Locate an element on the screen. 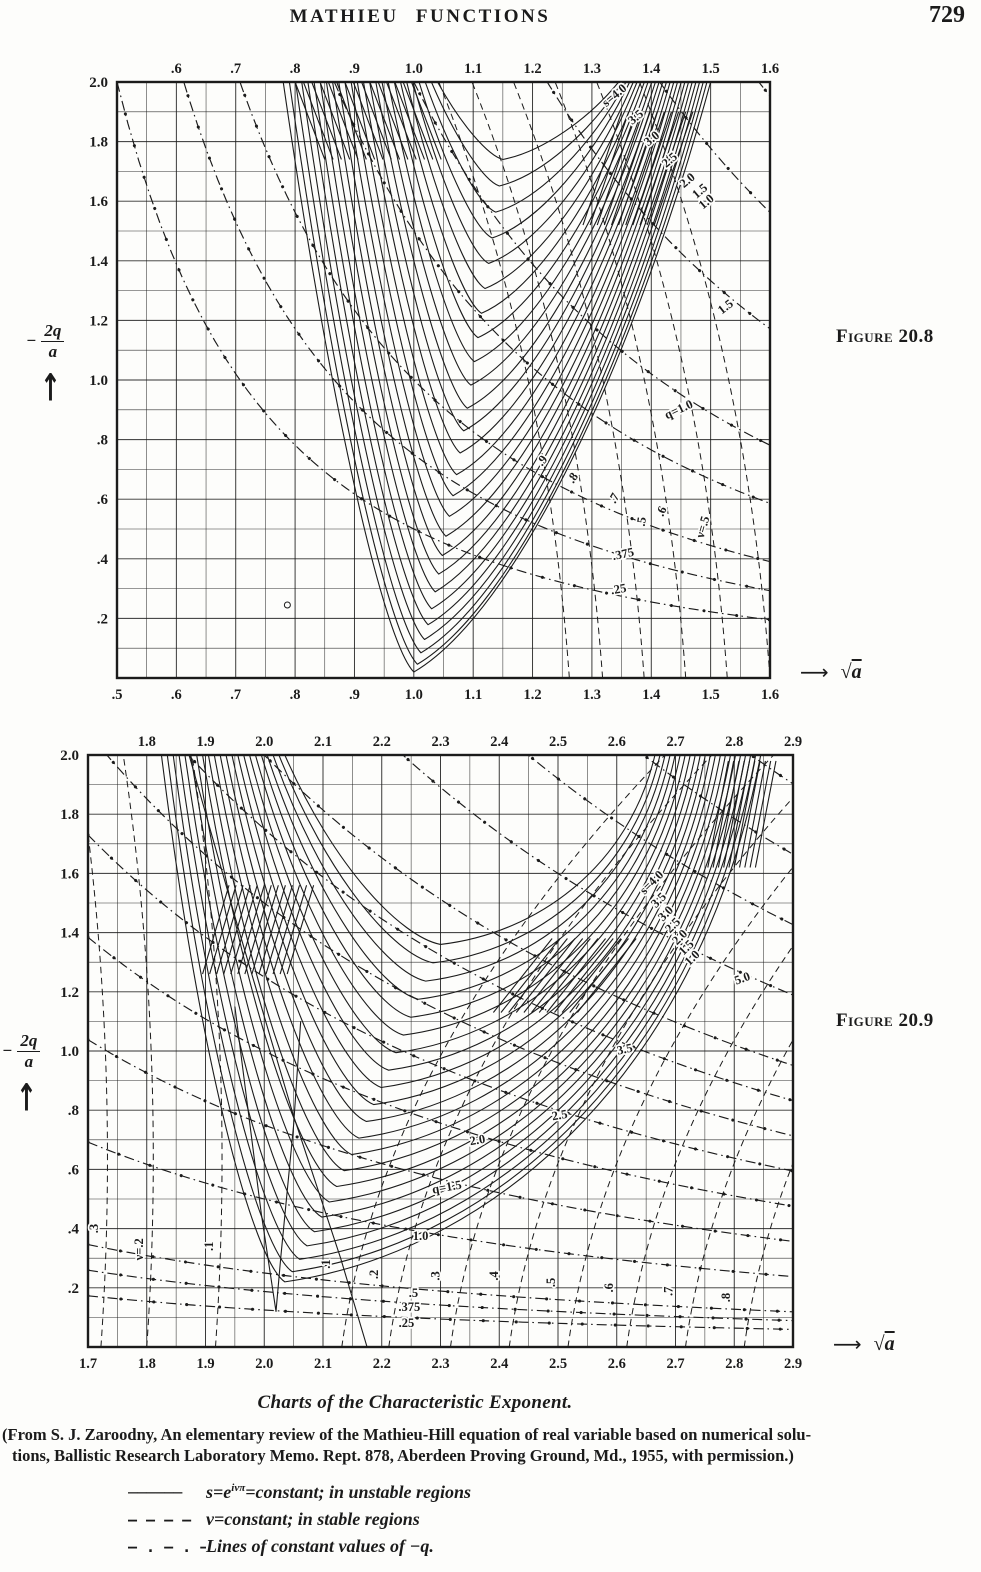 The height and width of the screenshot is (1572, 981). svg-text: q=1.0 is located at coordinates (678, 409).